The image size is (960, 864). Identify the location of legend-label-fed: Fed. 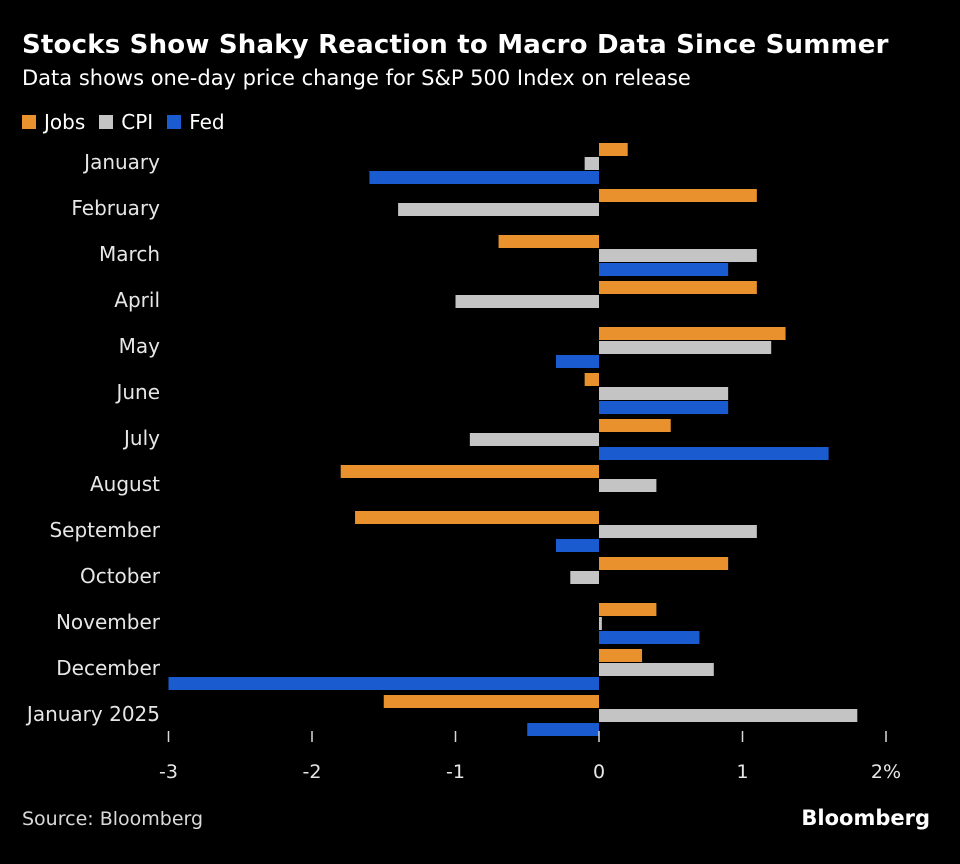
(207, 122).